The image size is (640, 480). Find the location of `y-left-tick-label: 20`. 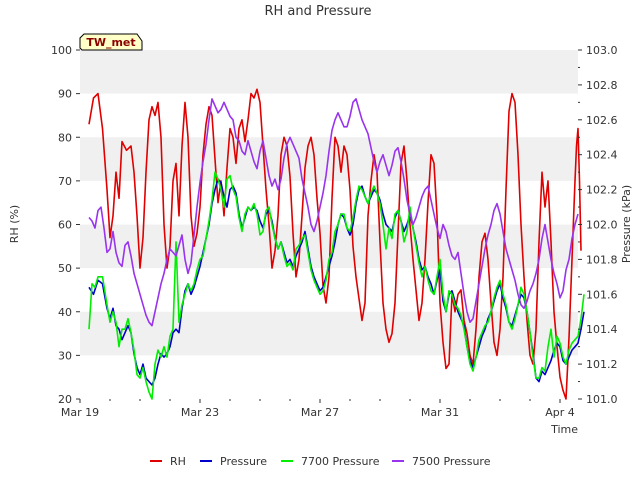

y-left-tick-label: 20 is located at coordinates (65, 399).